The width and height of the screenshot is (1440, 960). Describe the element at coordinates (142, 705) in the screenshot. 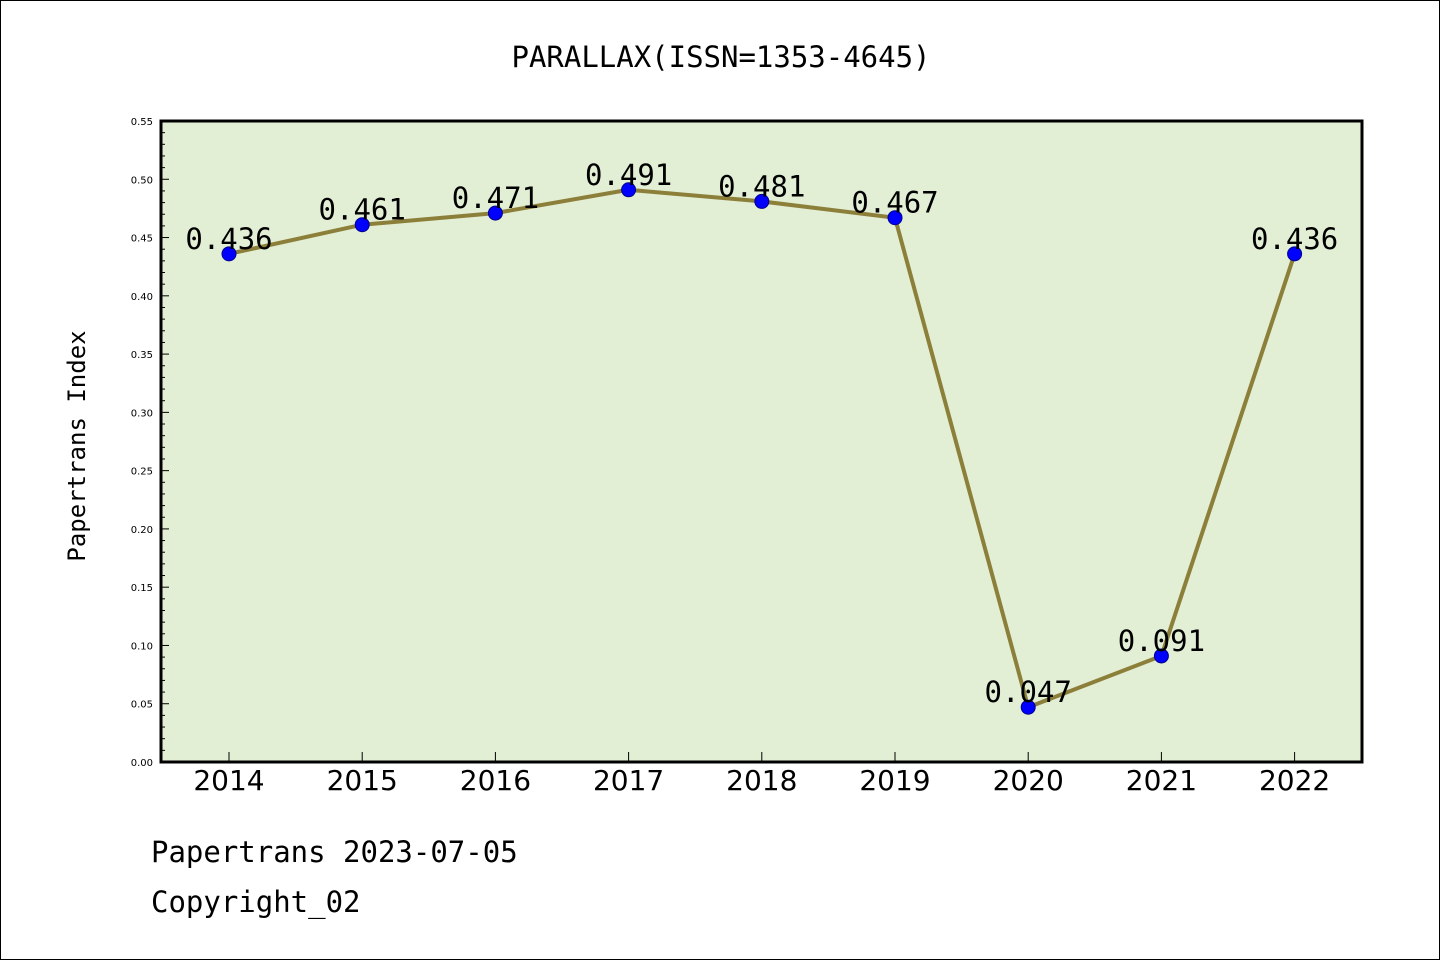

I see `y-tick-label: 0.05` at that location.